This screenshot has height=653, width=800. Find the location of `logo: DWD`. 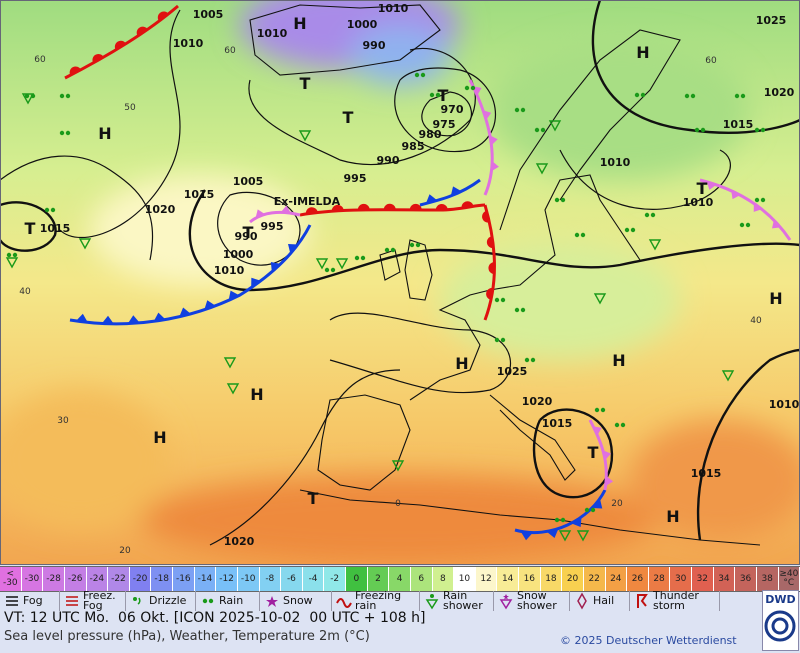

logo: DWD is located at coordinates (780, 620).